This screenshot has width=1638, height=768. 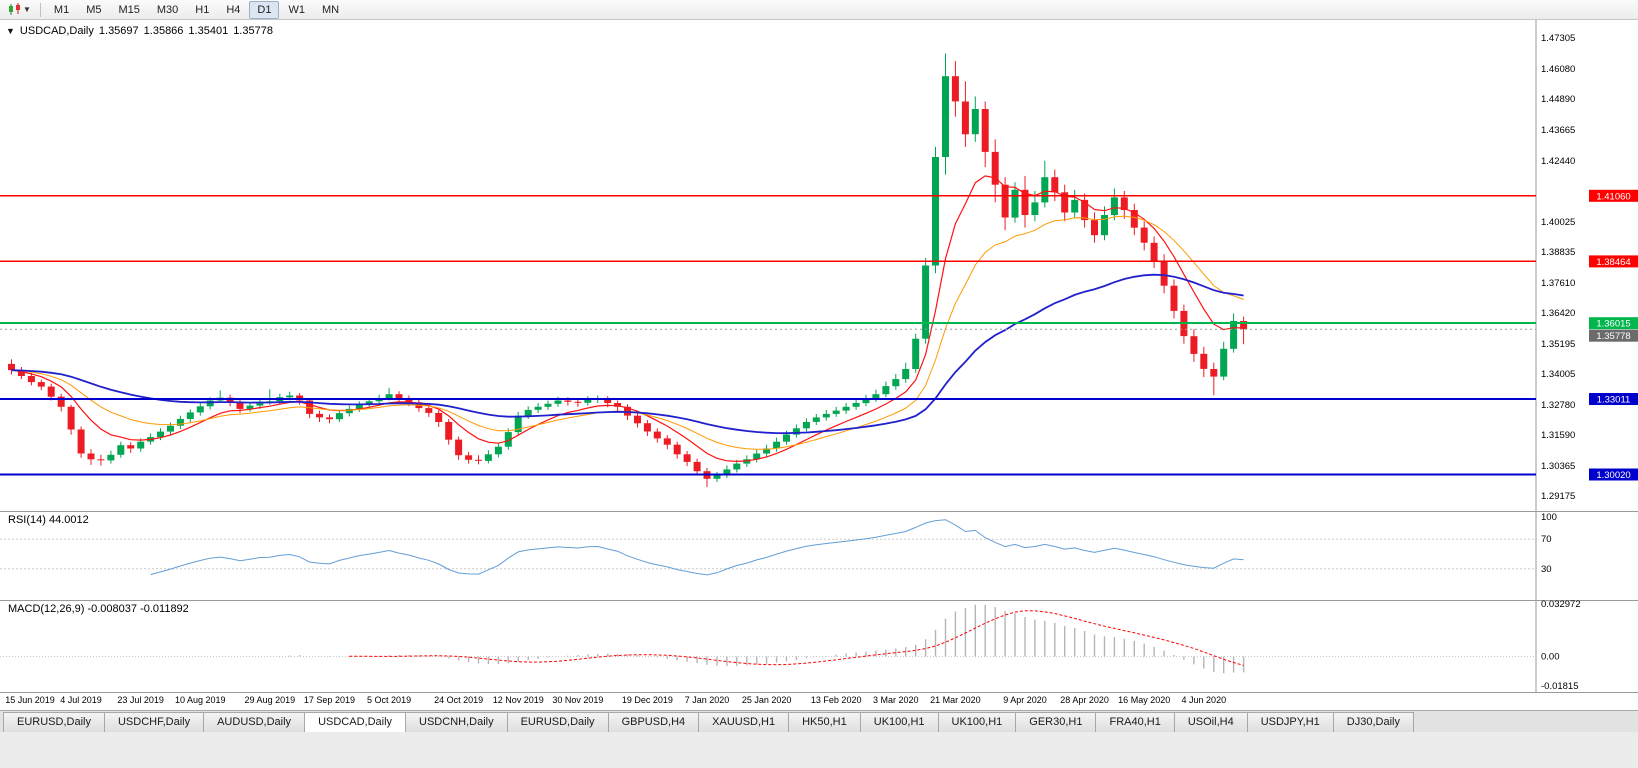 What do you see at coordinates (1613, 336) in the screenshot?
I see `svg-text: 1.35778` at bounding box center [1613, 336].